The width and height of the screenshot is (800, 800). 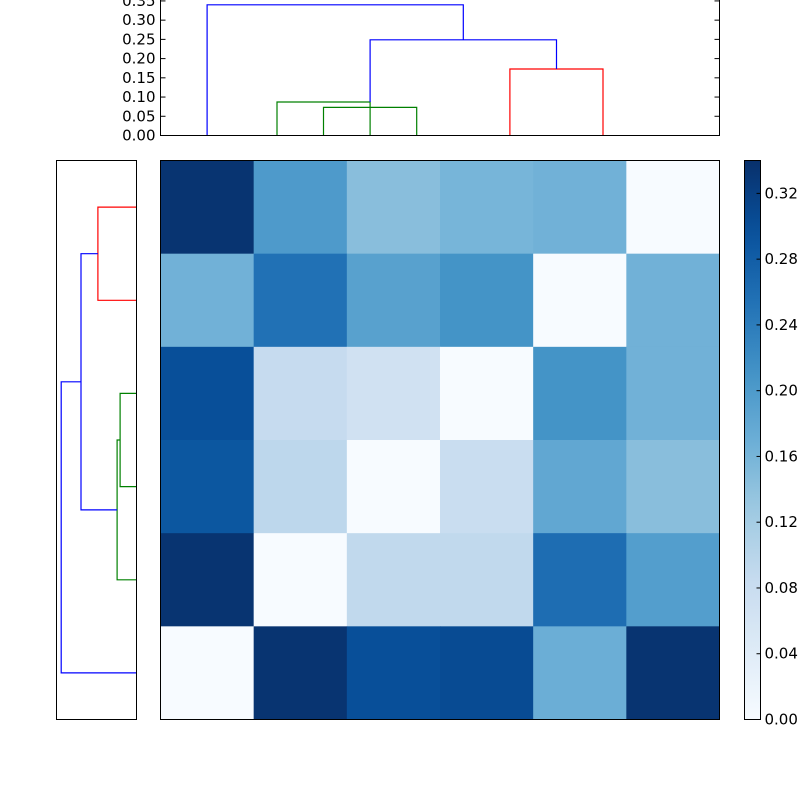 I want to click on colorbar-axis: 0.00 0.04 0.08 0.12 0.16 0.20 0.24 0.28 0.32, so click(x=777, y=456).